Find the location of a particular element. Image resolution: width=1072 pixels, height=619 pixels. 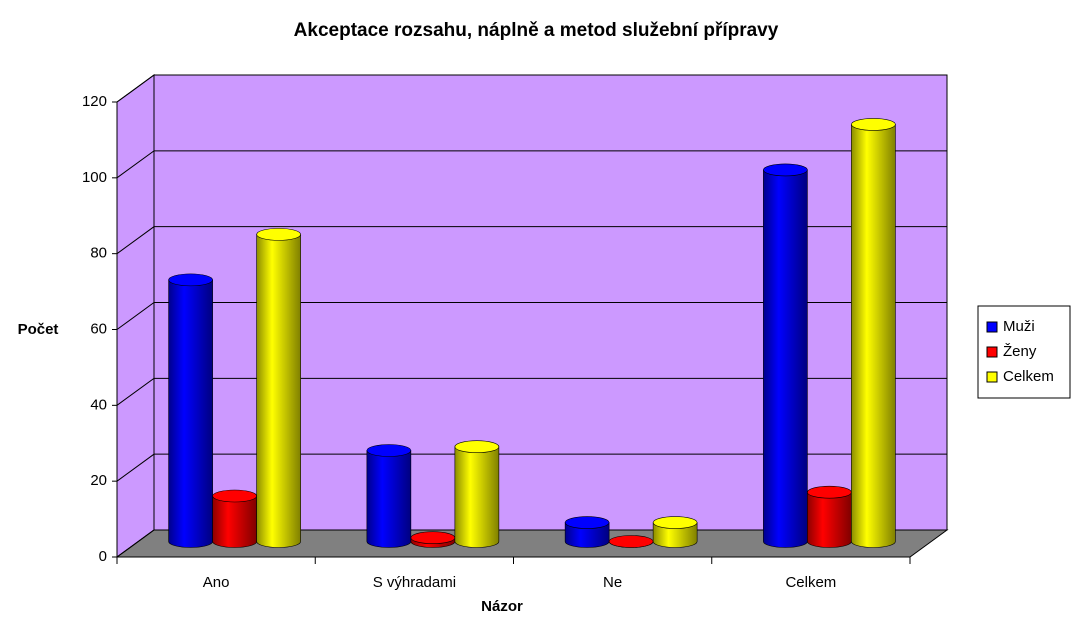

y-tick-label: 80 is located at coordinates (98, 253).